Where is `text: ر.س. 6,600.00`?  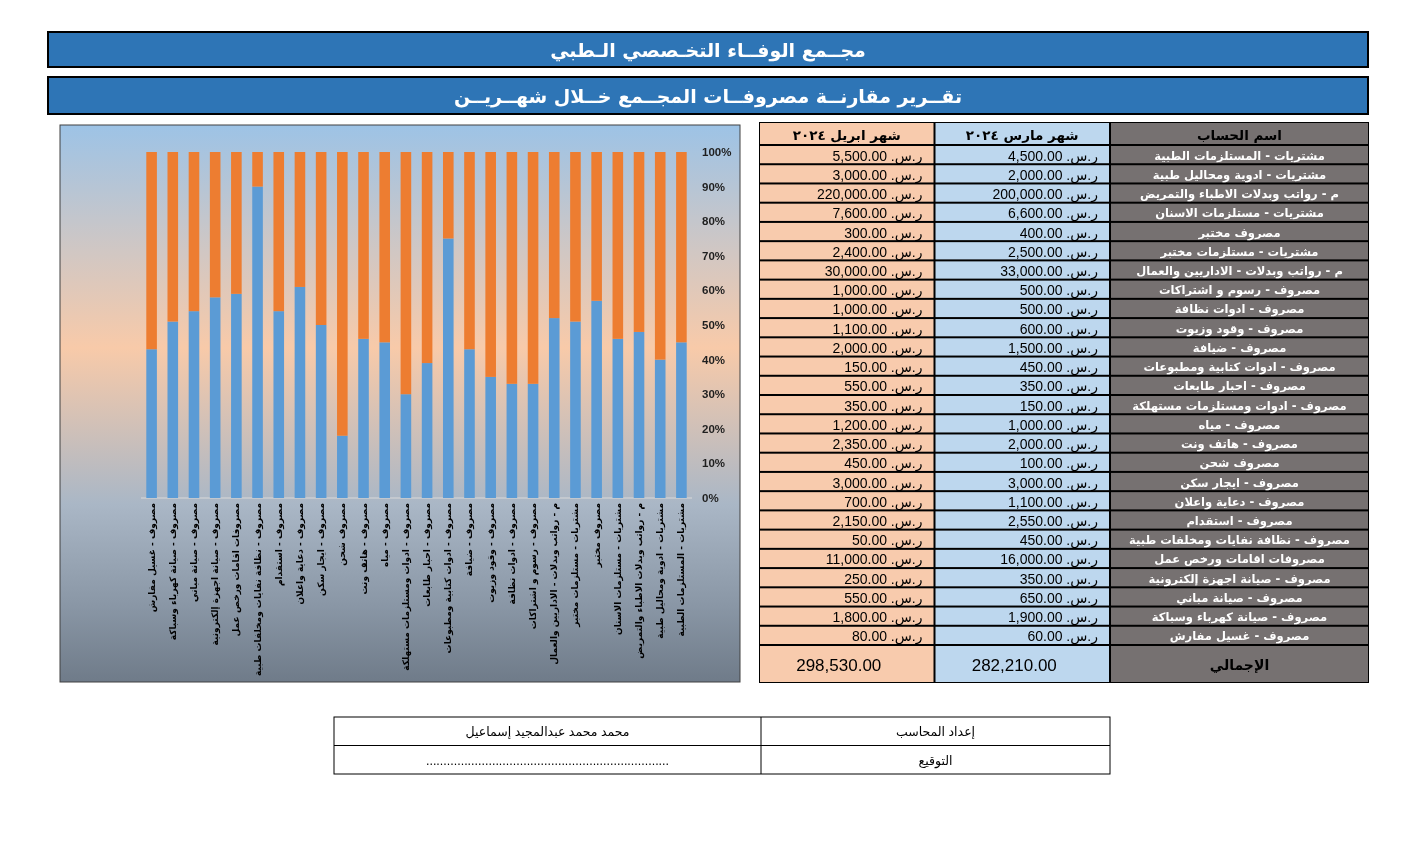 text: ر.س. 6,600.00 is located at coordinates (1052, 214).